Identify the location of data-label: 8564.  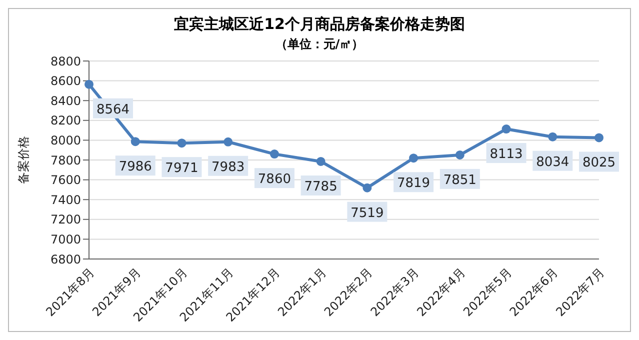
(113, 110).